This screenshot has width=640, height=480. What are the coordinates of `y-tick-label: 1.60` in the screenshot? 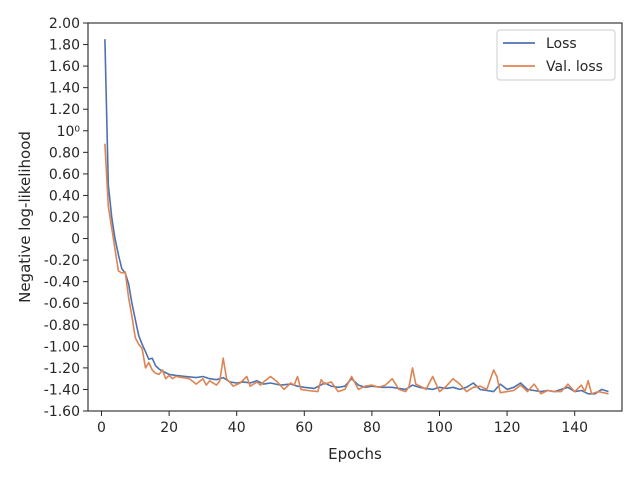 It's located at (64, 67).